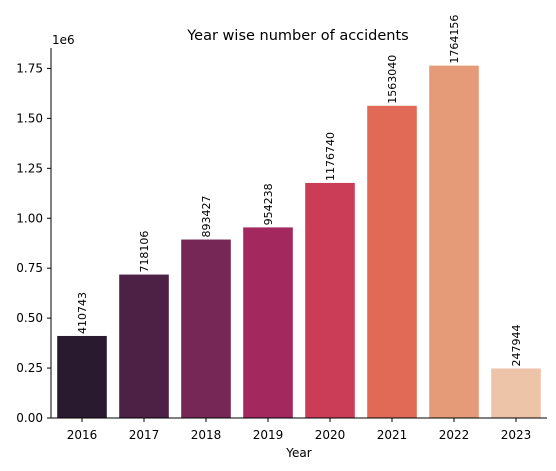  What do you see at coordinates (29, 418) in the screenshot?
I see `y-tick-label: 0.00` at bounding box center [29, 418].